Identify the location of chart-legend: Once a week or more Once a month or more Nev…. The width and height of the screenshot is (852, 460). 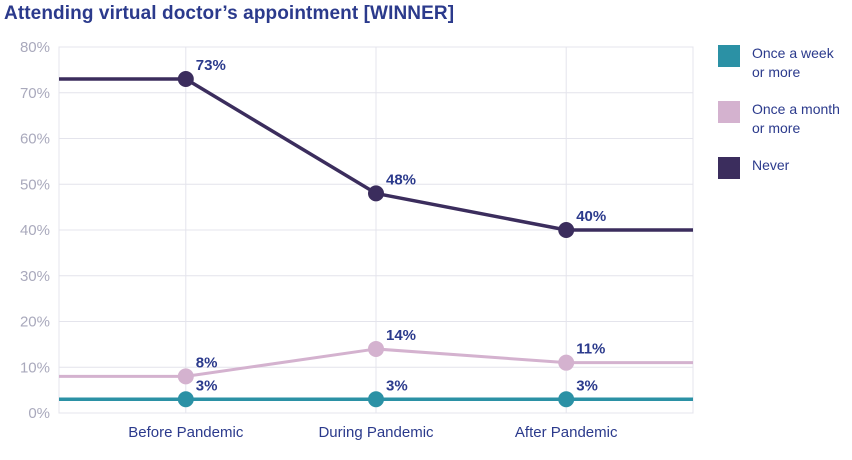
(779, 111).